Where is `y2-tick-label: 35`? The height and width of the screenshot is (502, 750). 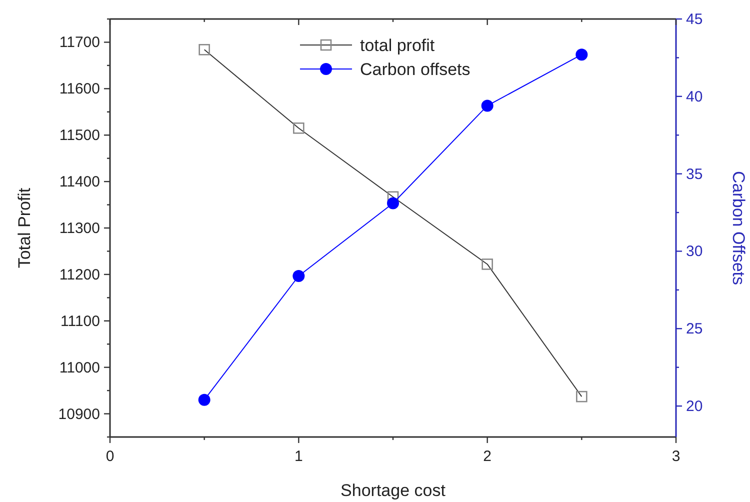 y2-tick-label: 35 is located at coordinates (694, 174).